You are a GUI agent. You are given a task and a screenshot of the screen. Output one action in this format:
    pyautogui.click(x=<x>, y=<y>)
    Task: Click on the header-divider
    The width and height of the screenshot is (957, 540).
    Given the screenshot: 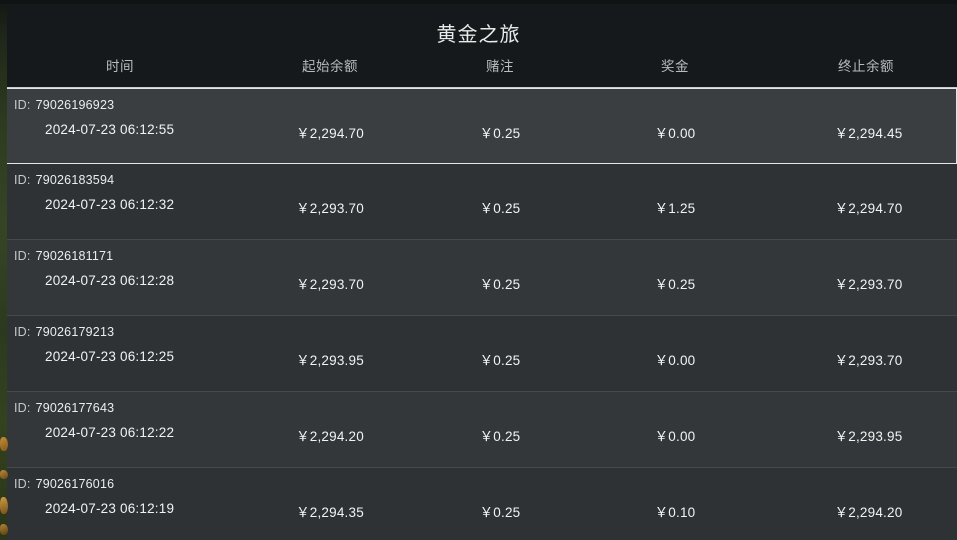 What is the action you would take?
    pyautogui.click(x=478, y=87)
    